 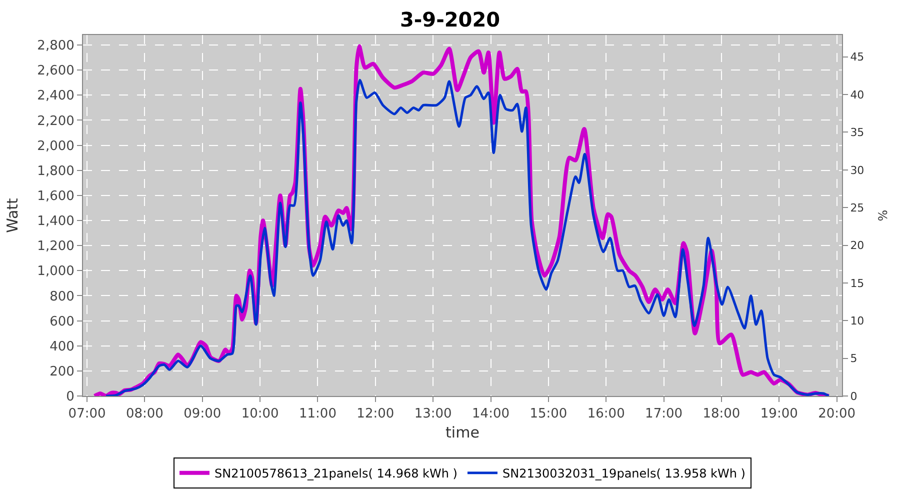 What do you see at coordinates (857, 245) in the screenshot?
I see `y2-tick-label: 20` at bounding box center [857, 245].